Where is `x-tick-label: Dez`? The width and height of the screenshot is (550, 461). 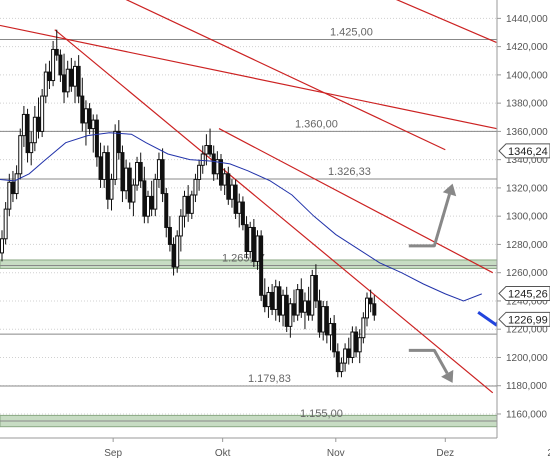
x-tick-label: Dez is located at coordinates (445, 453).